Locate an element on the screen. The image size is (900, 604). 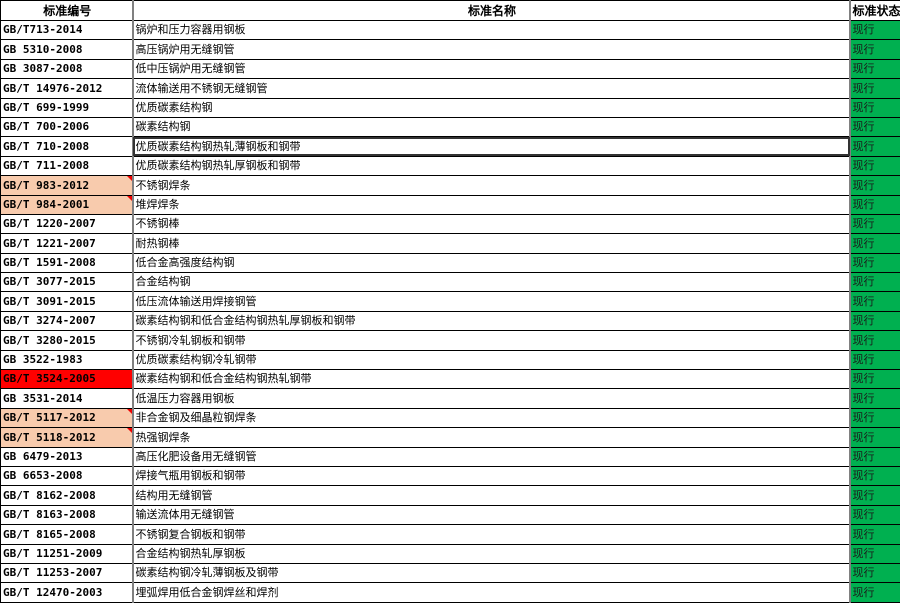
name-cell: 不锈钢焊条 is located at coordinates (490, 185).